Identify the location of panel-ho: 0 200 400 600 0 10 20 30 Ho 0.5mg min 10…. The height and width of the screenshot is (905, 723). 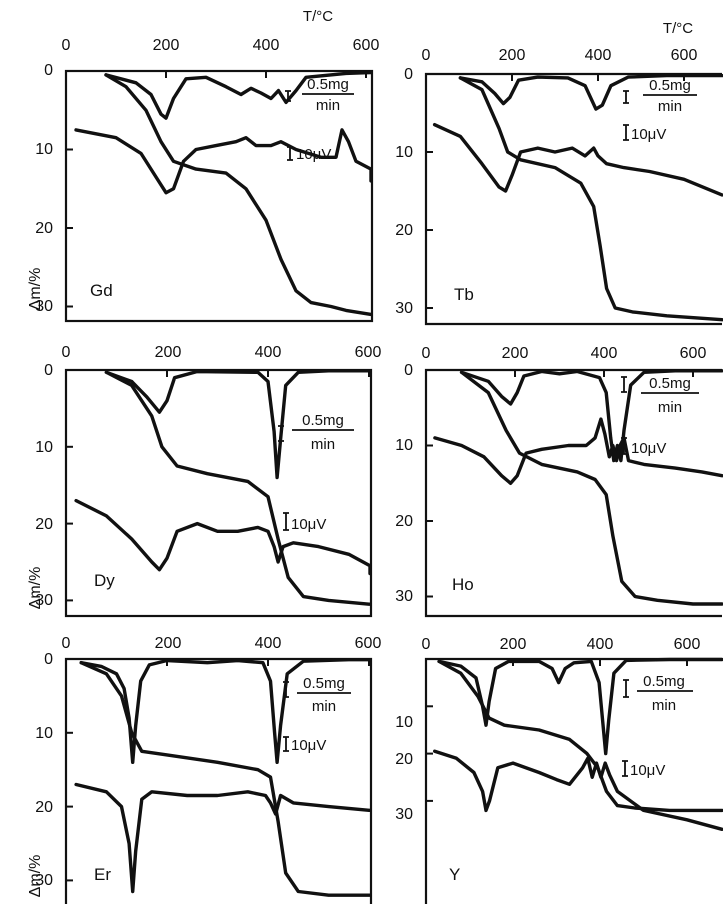
(559, 481).